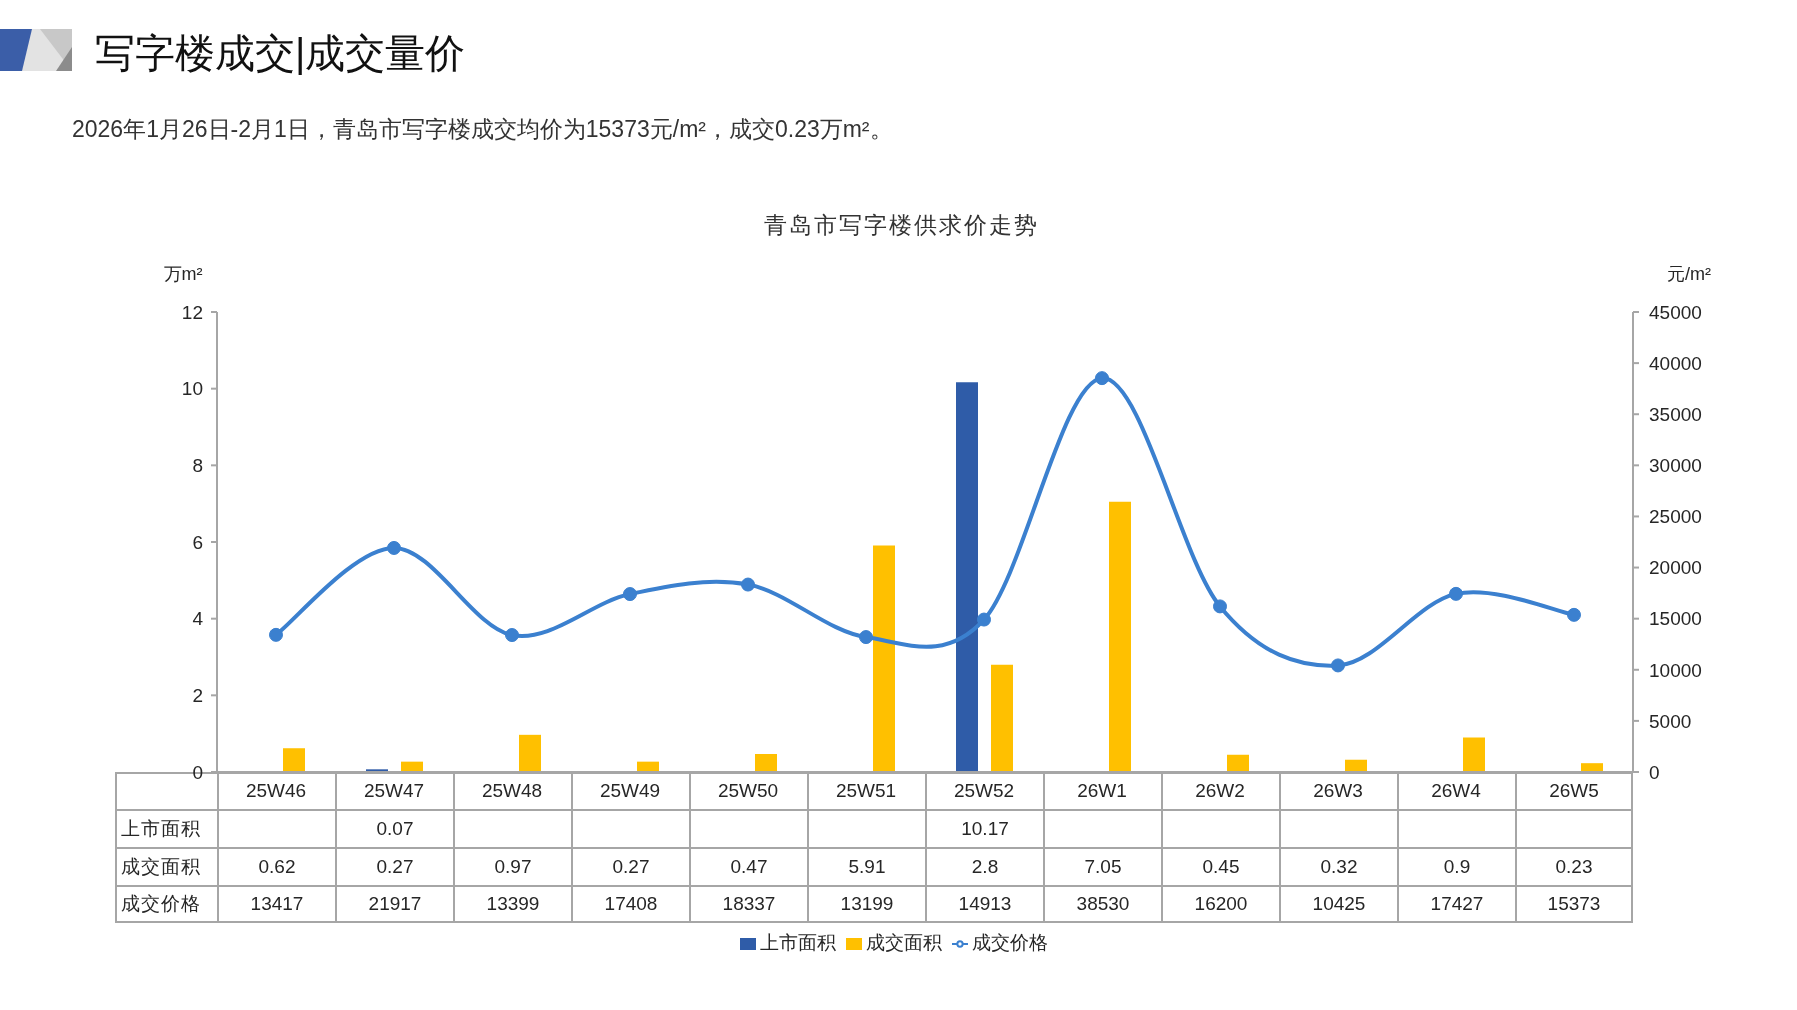 Image resolution: width=1797 pixels, height=1010 pixels. Describe the element at coordinates (512, 791) in the screenshot. I see `x-tick-label: 25W48` at that location.